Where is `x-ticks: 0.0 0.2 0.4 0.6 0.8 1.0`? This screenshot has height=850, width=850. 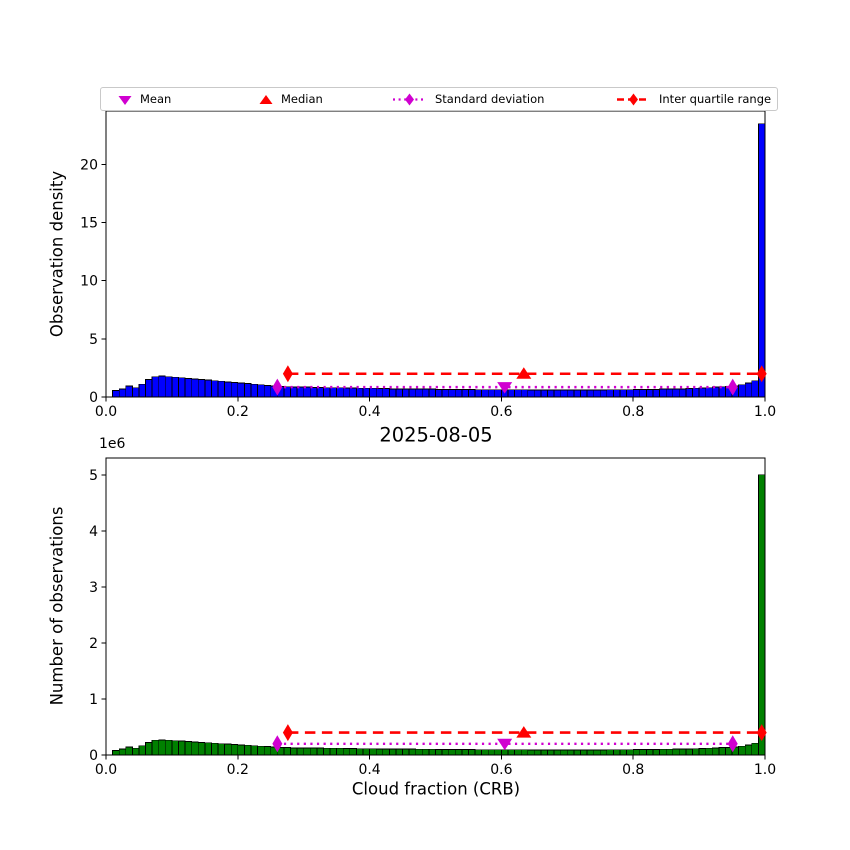
x-ticks: 0.0 0.2 0.4 0.6 0.8 1.0 is located at coordinates (435, 766).